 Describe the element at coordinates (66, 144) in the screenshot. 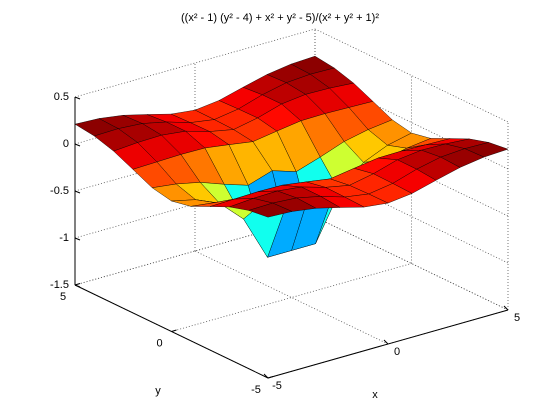

I see `z-tick-label: 0` at that location.